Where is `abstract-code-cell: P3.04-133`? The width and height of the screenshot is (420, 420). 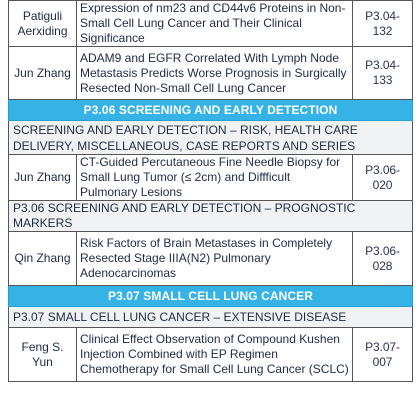
abstract-code-cell: P3.04-133 is located at coordinates (382, 73).